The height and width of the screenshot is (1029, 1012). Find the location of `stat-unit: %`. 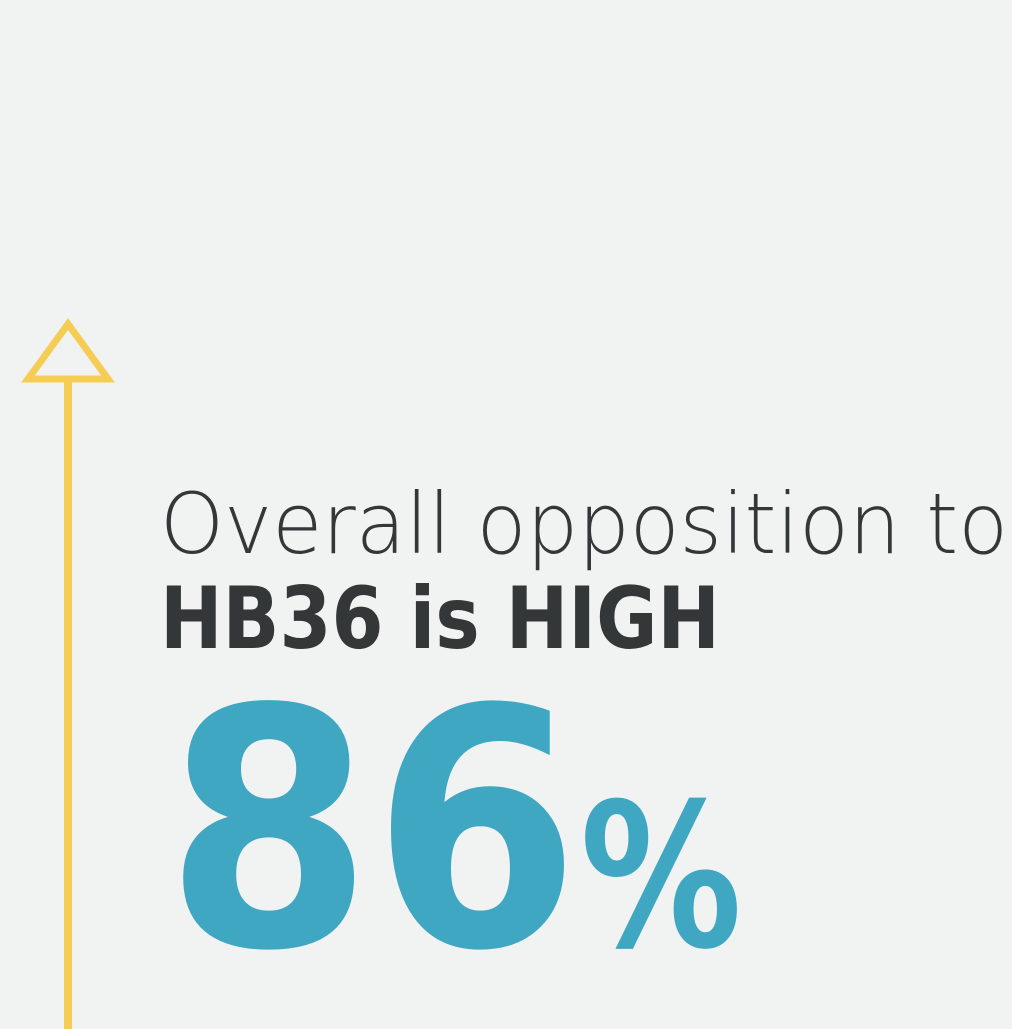

stat-unit: % is located at coordinates (661, 877).